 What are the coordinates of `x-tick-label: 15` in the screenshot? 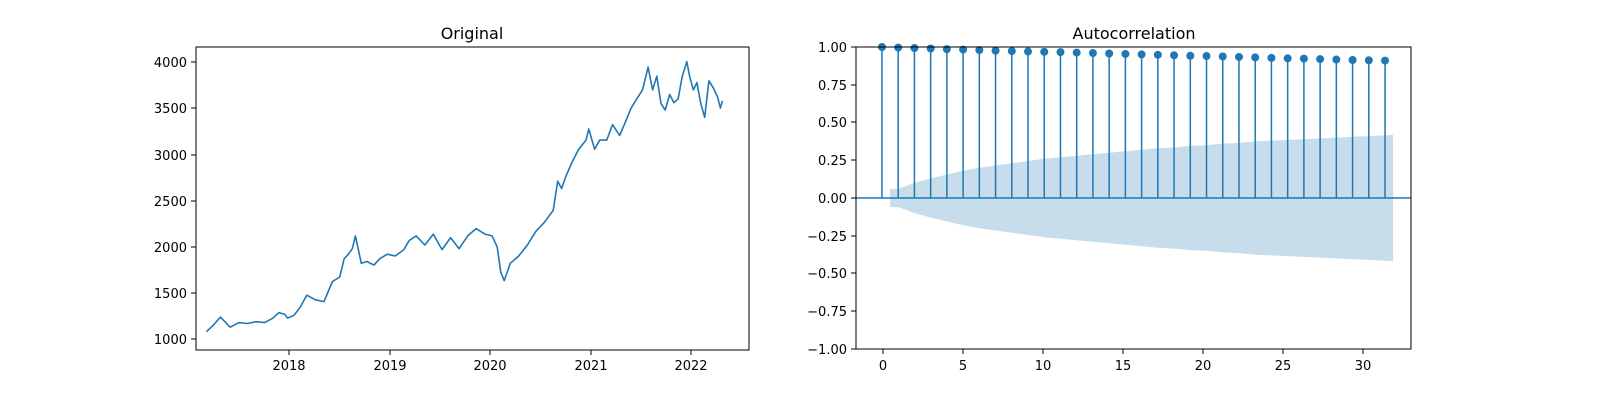 It's located at (1123, 366).